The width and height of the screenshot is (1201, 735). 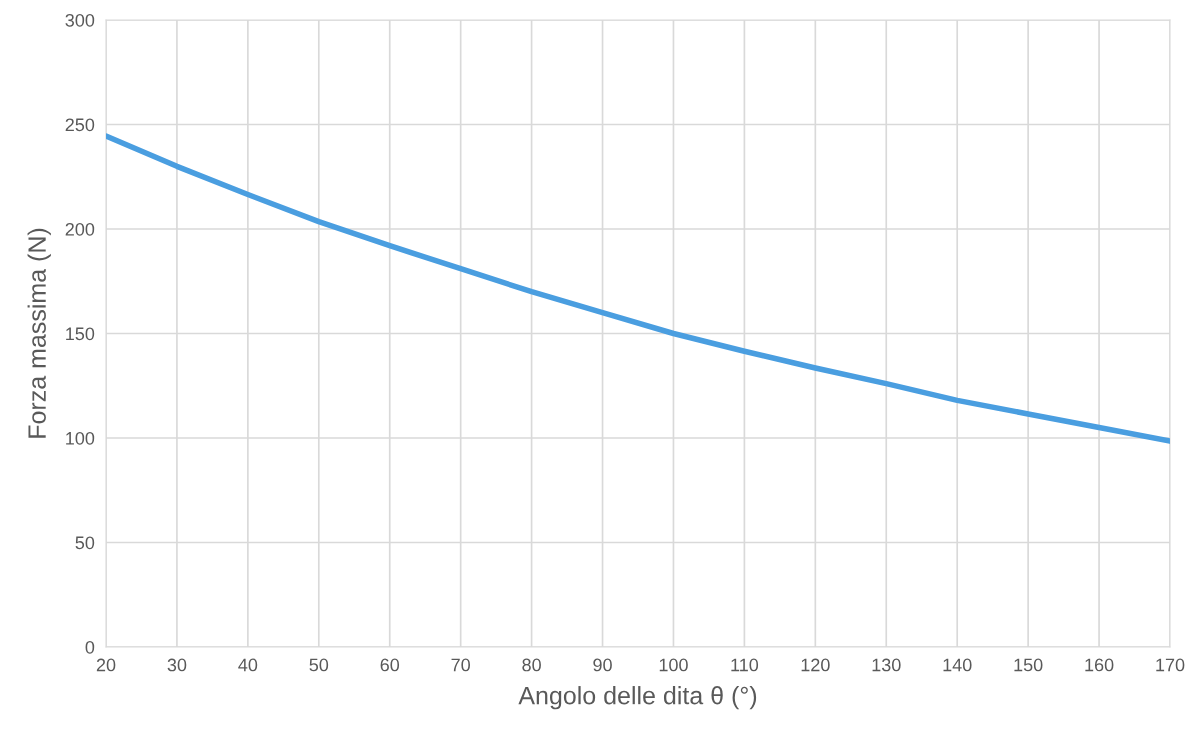 What do you see at coordinates (957, 665) in the screenshot?
I see `x-tick-label: 140` at bounding box center [957, 665].